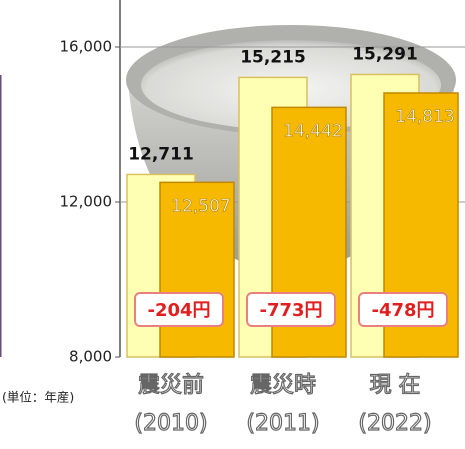 This screenshot has width=465, height=449. I want to click on bar, so click(197, 269).